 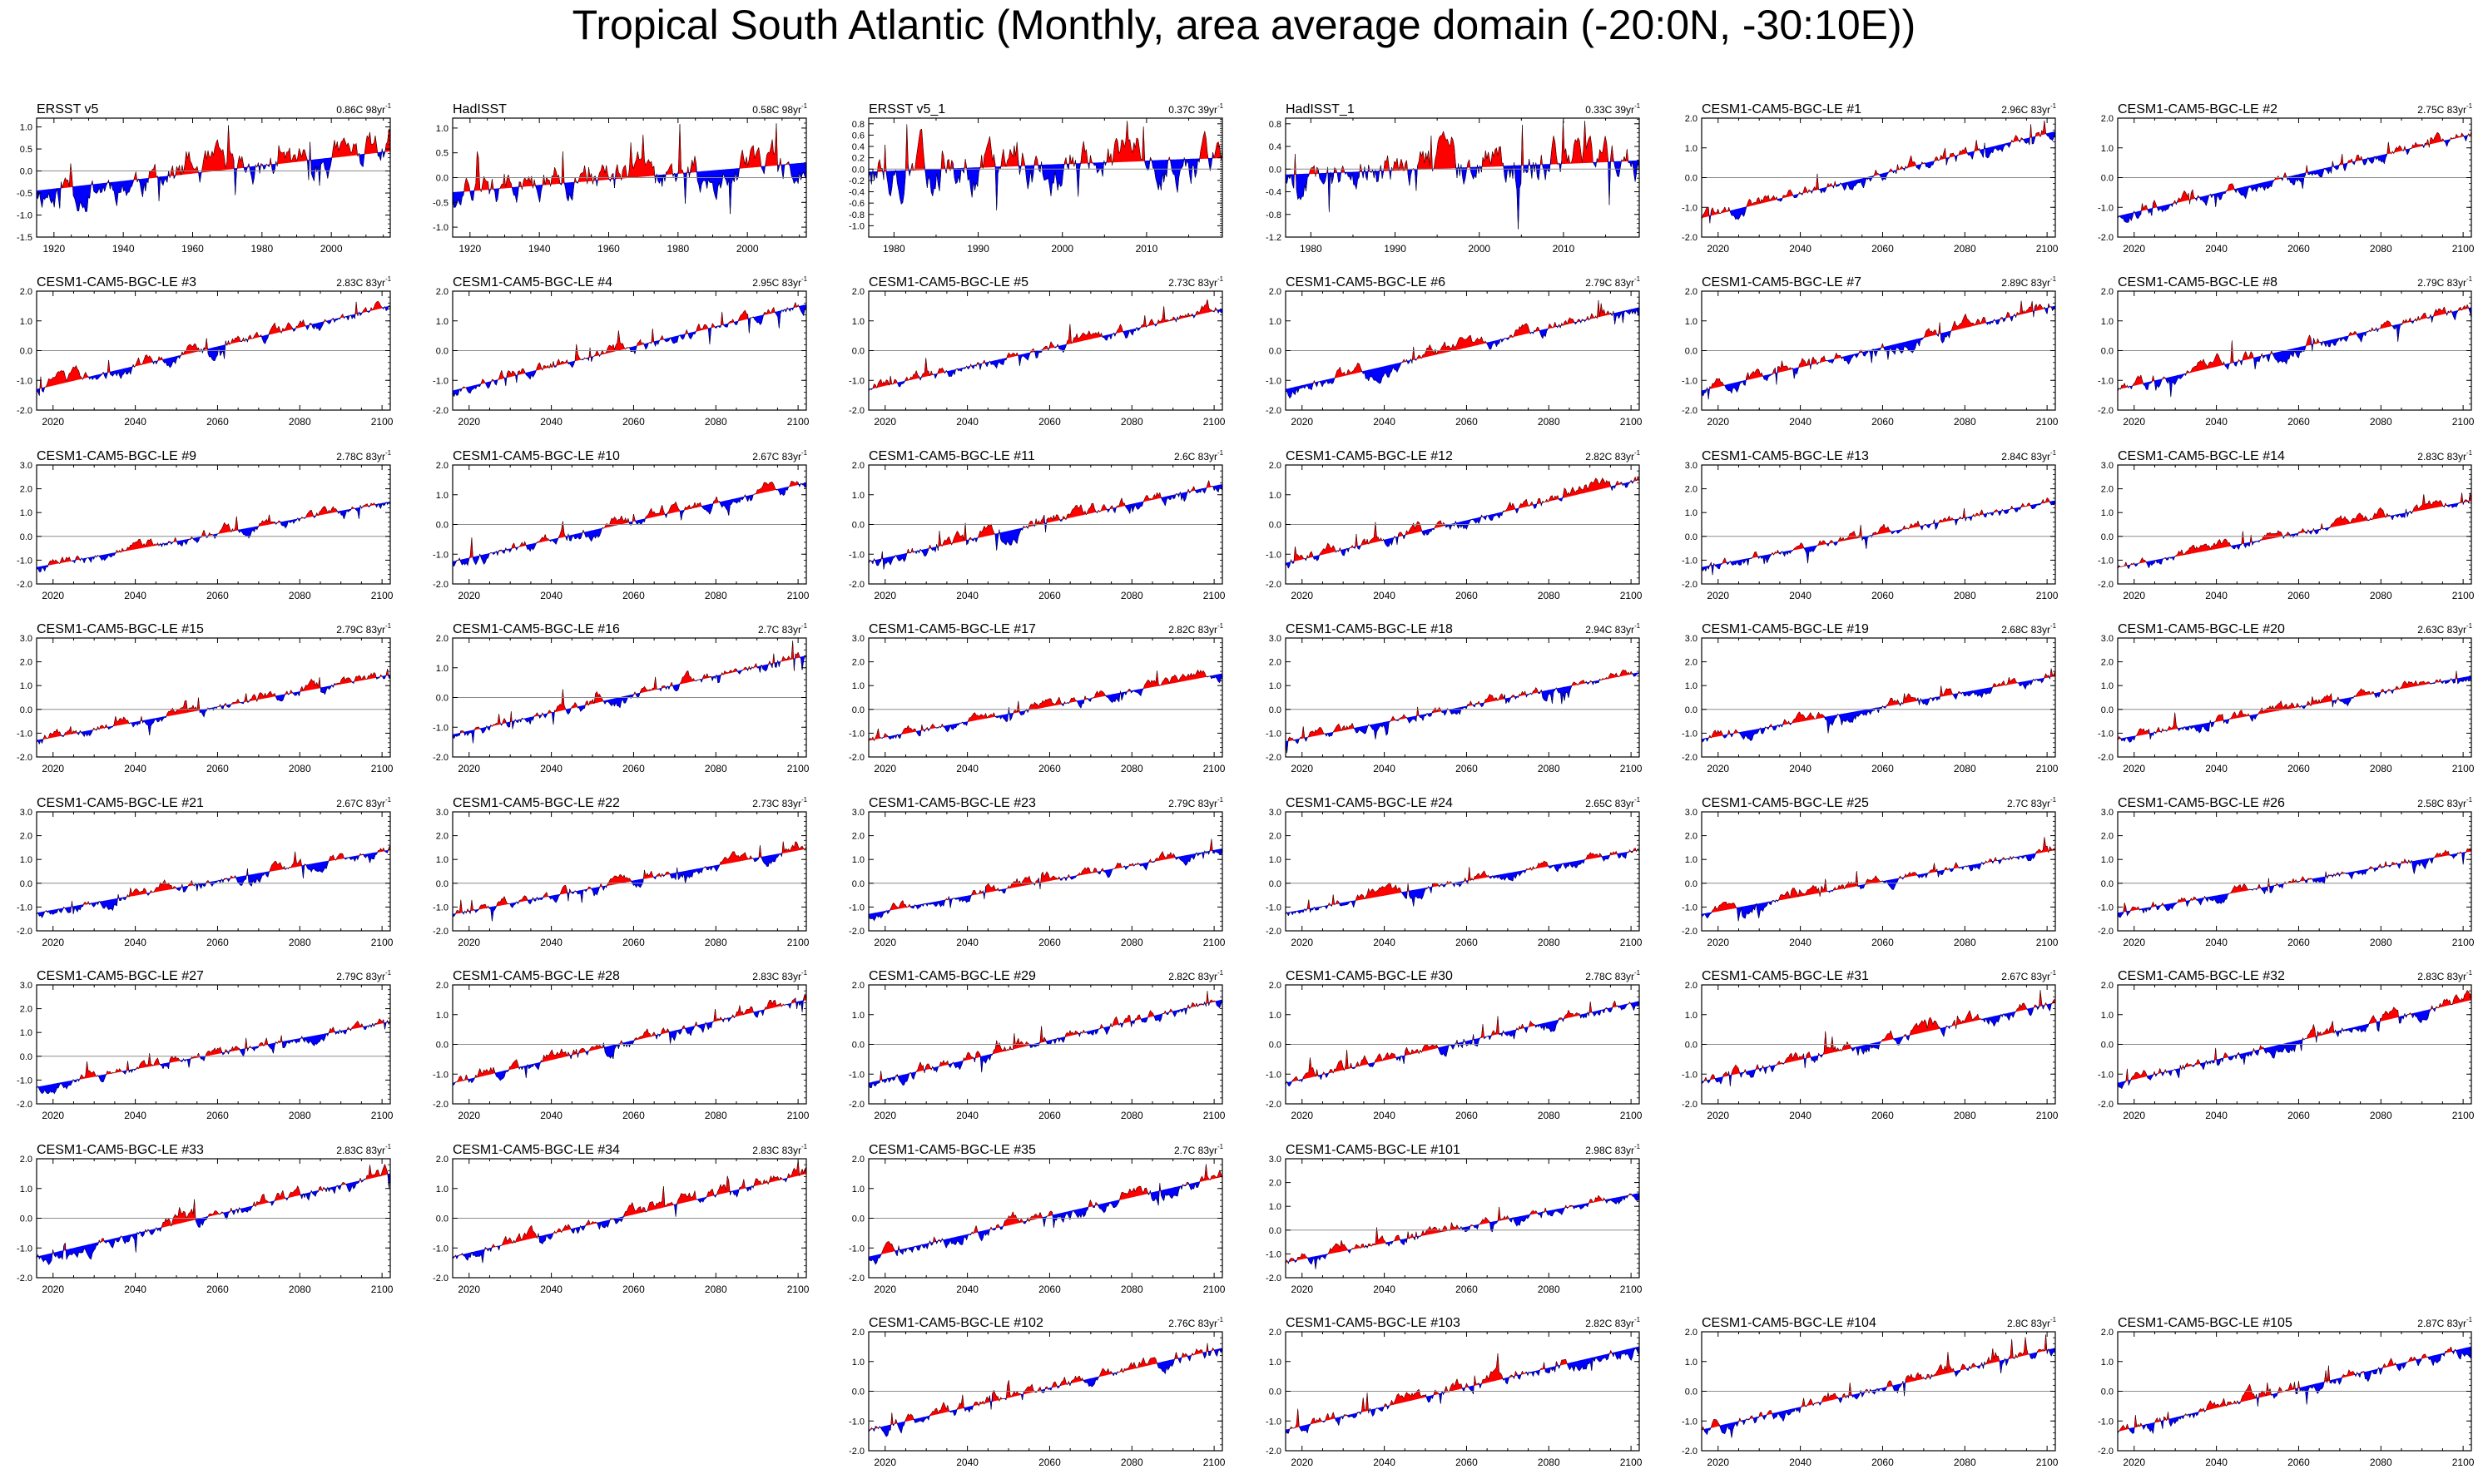 What do you see at coordinates (1273, 215) in the screenshot?
I see `y-tick-label: -0.8` at bounding box center [1273, 215].